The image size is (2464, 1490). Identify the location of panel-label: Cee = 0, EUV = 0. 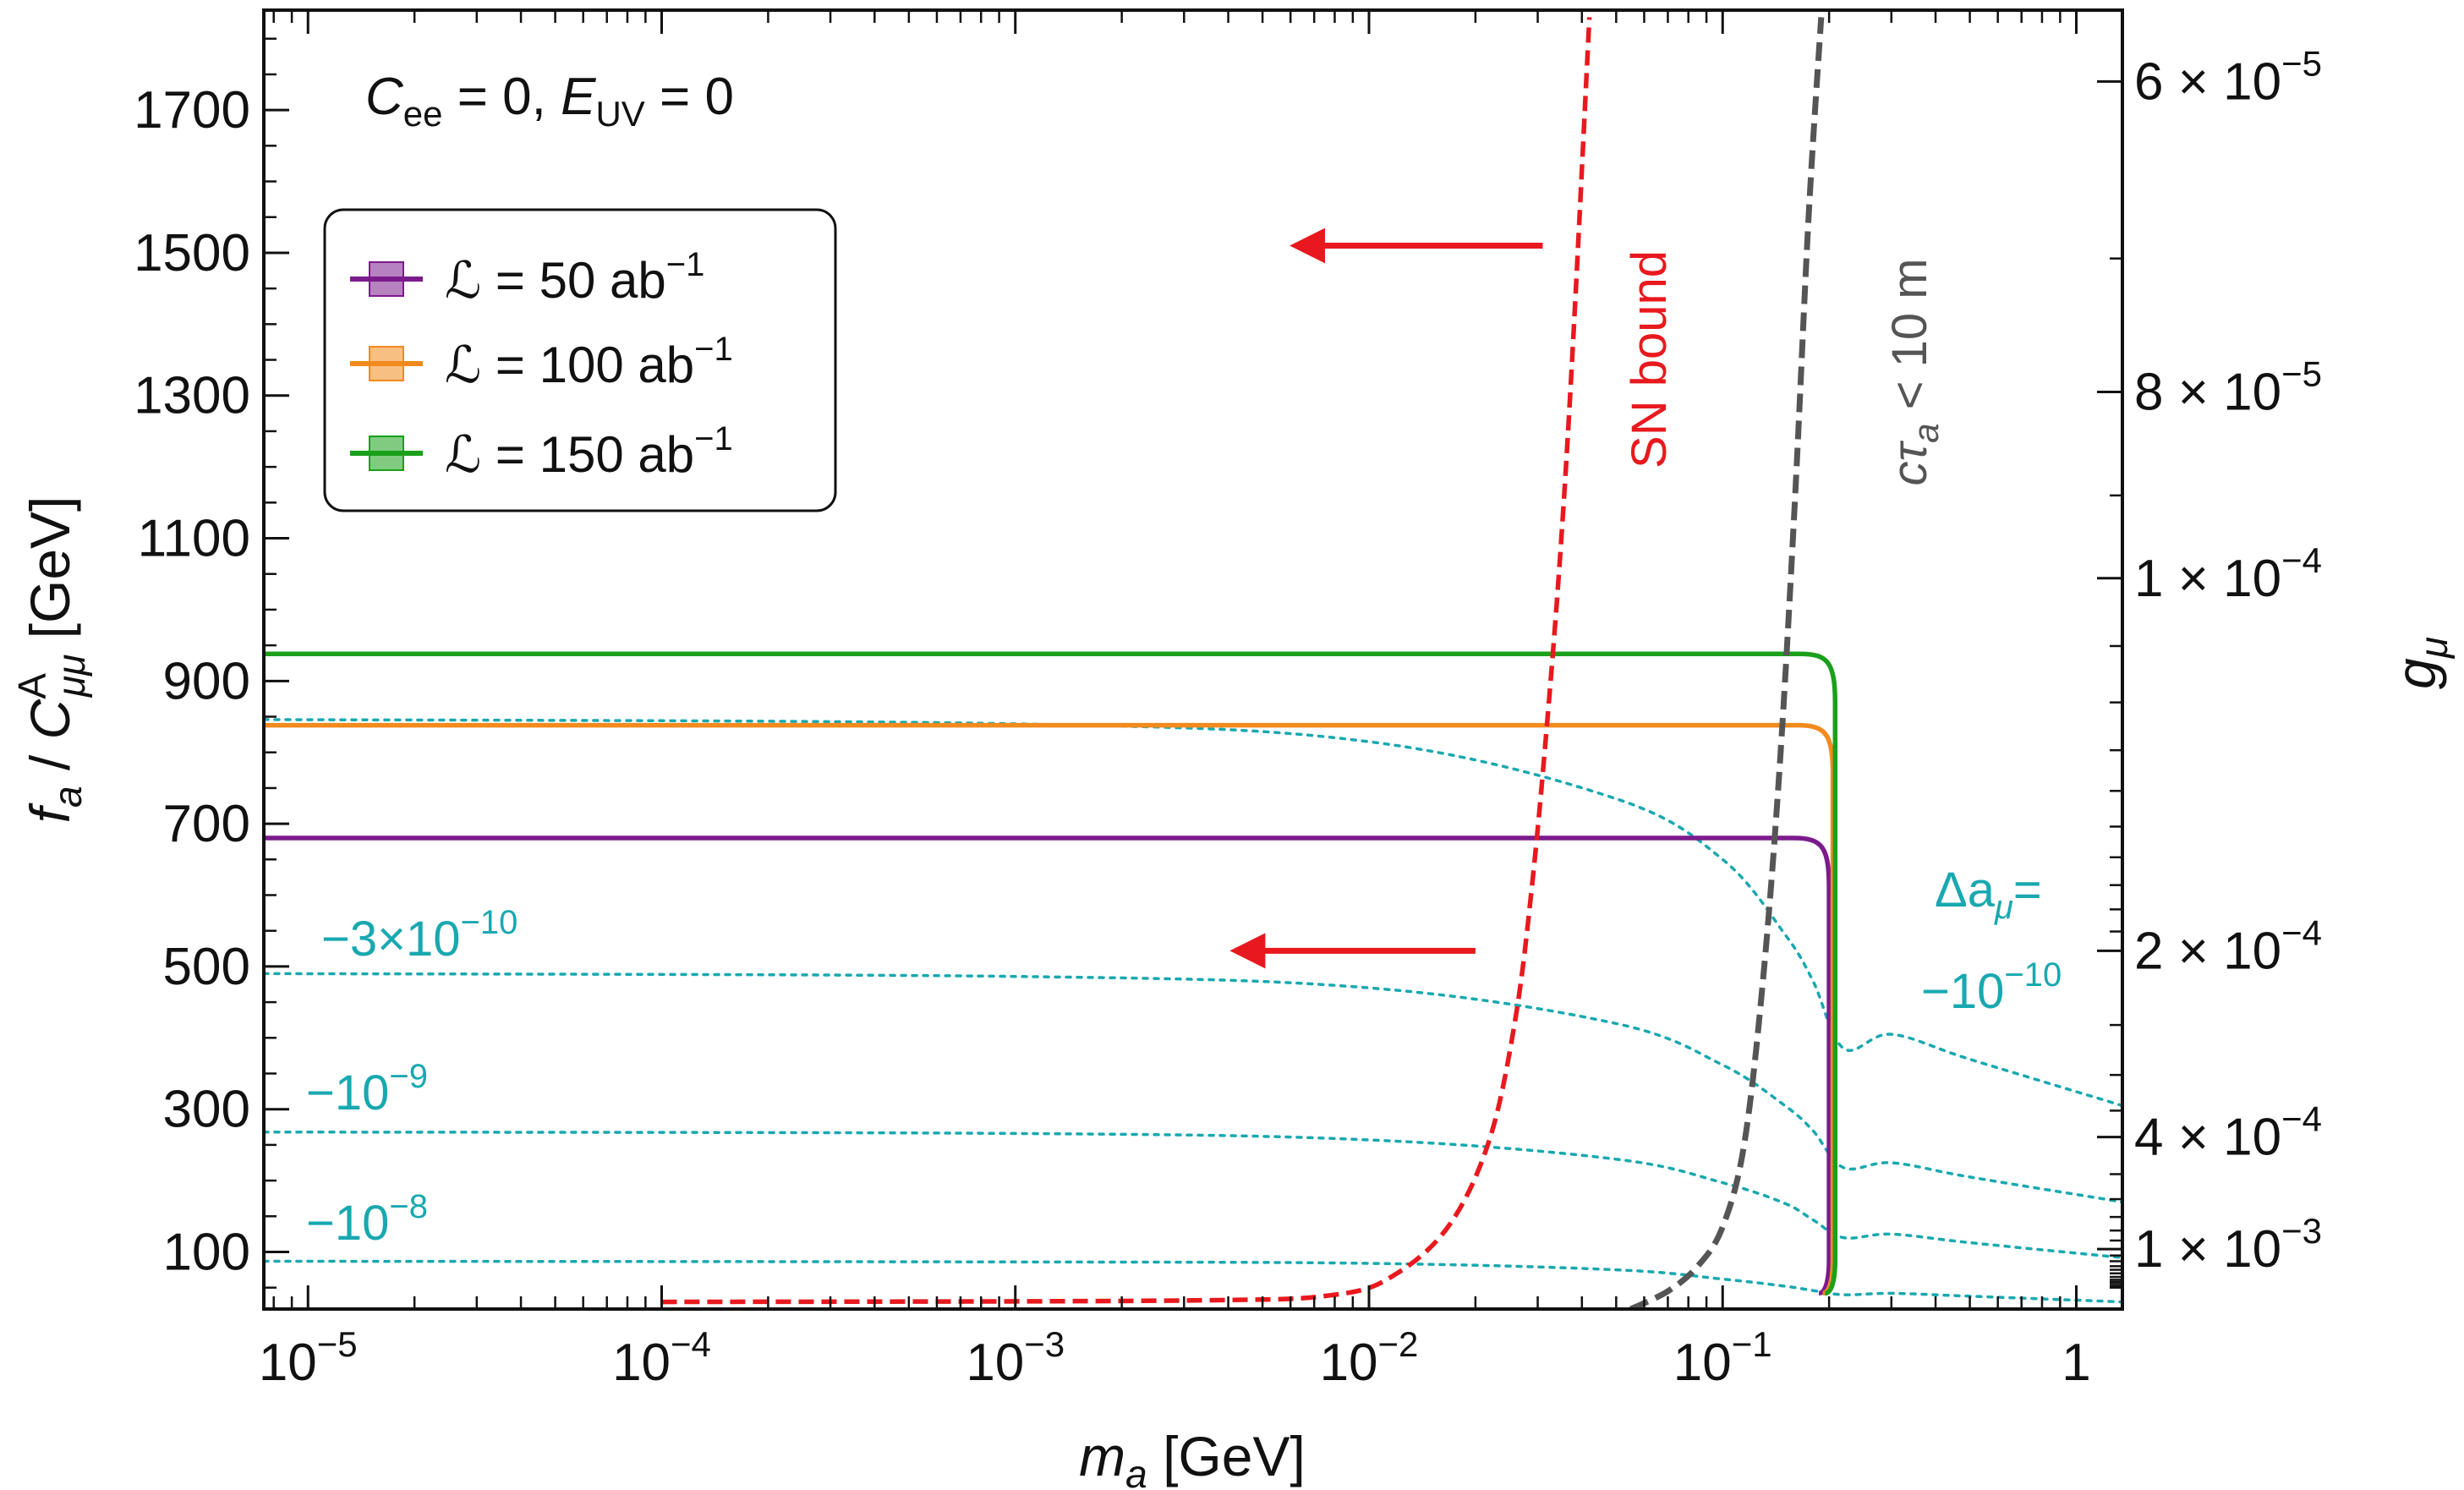
(549, 101).